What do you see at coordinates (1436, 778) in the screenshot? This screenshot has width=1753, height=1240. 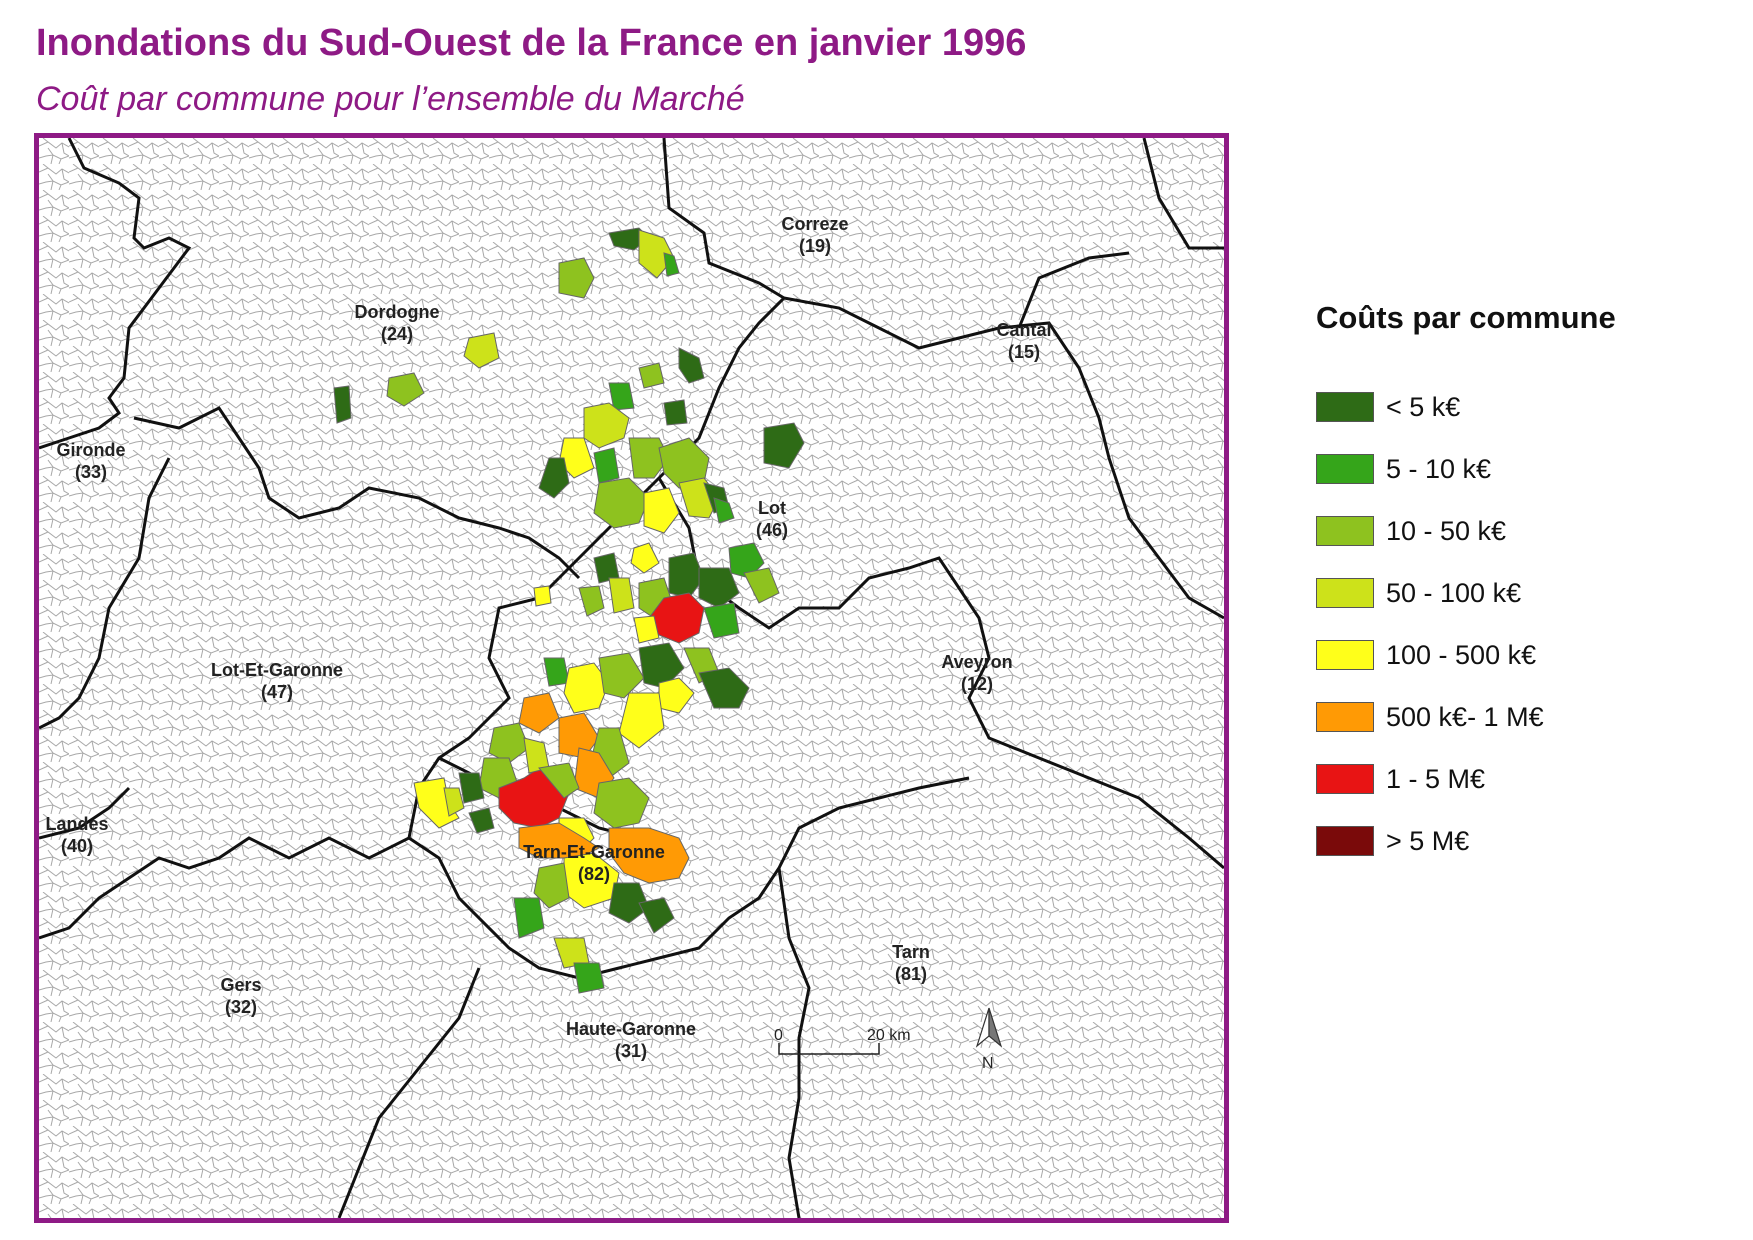 I see `legend-label: 1 - 5 M€` at bounding box center [1436, 778].